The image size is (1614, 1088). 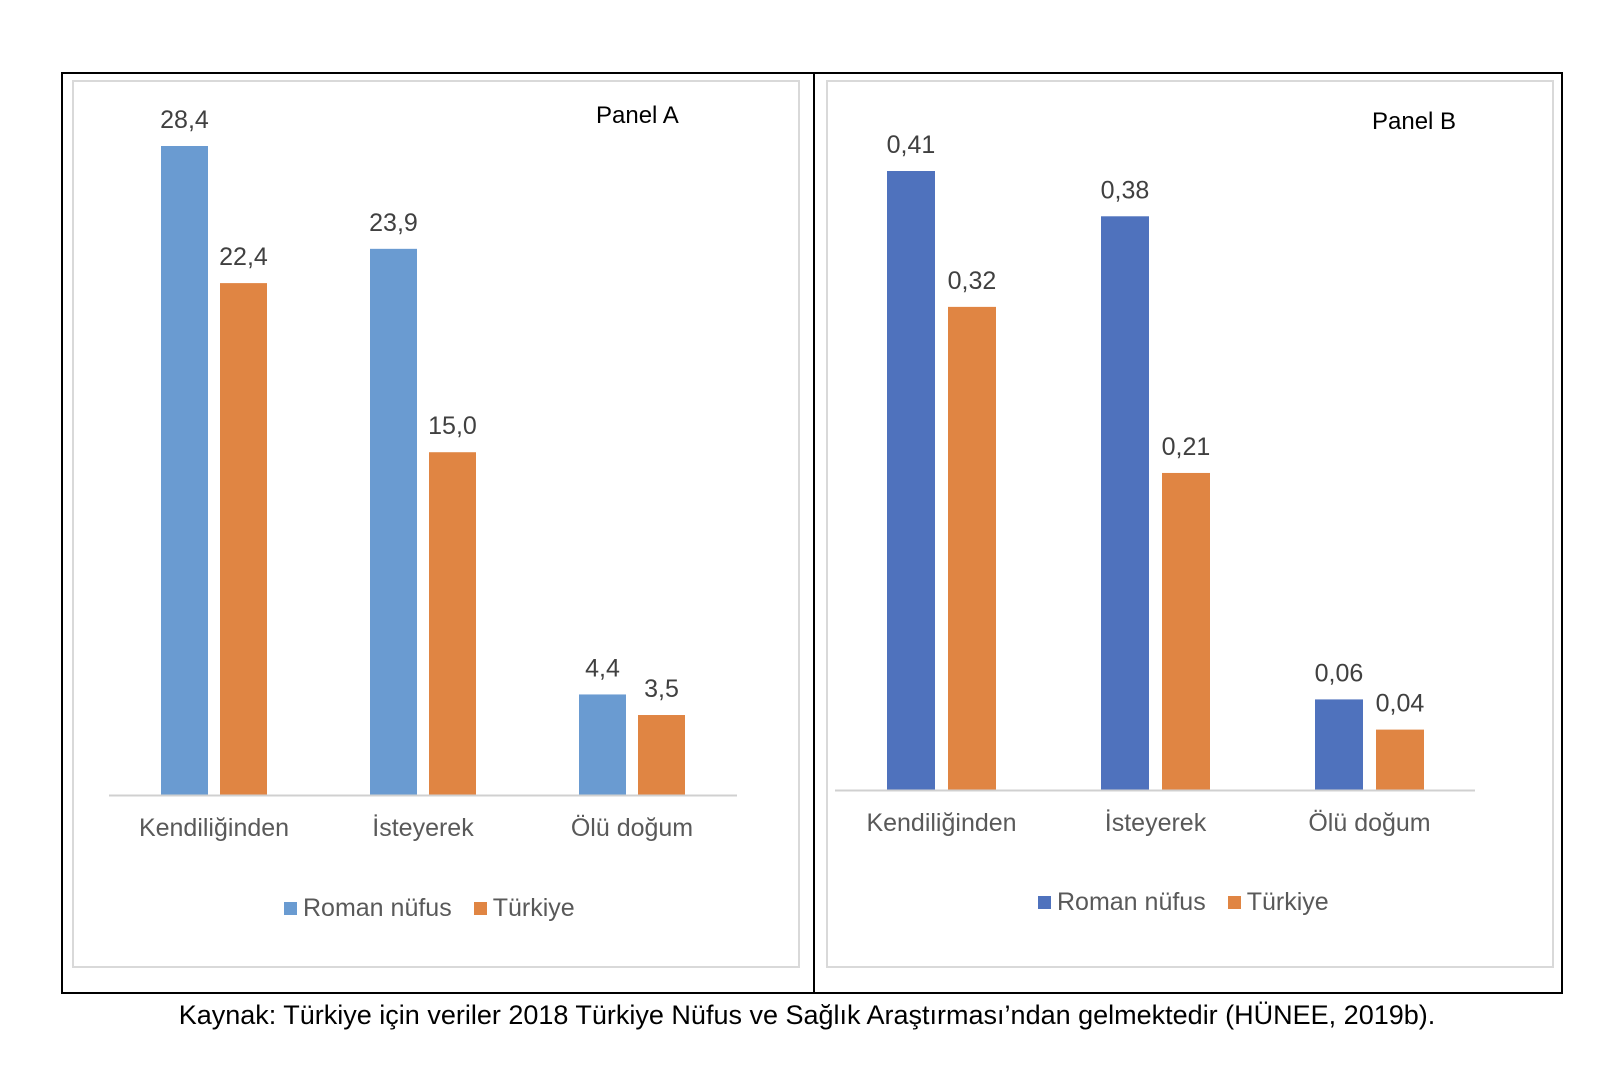 I want to click on data-label-turkiye-3: 0,04, so click(x=1400, y=704).